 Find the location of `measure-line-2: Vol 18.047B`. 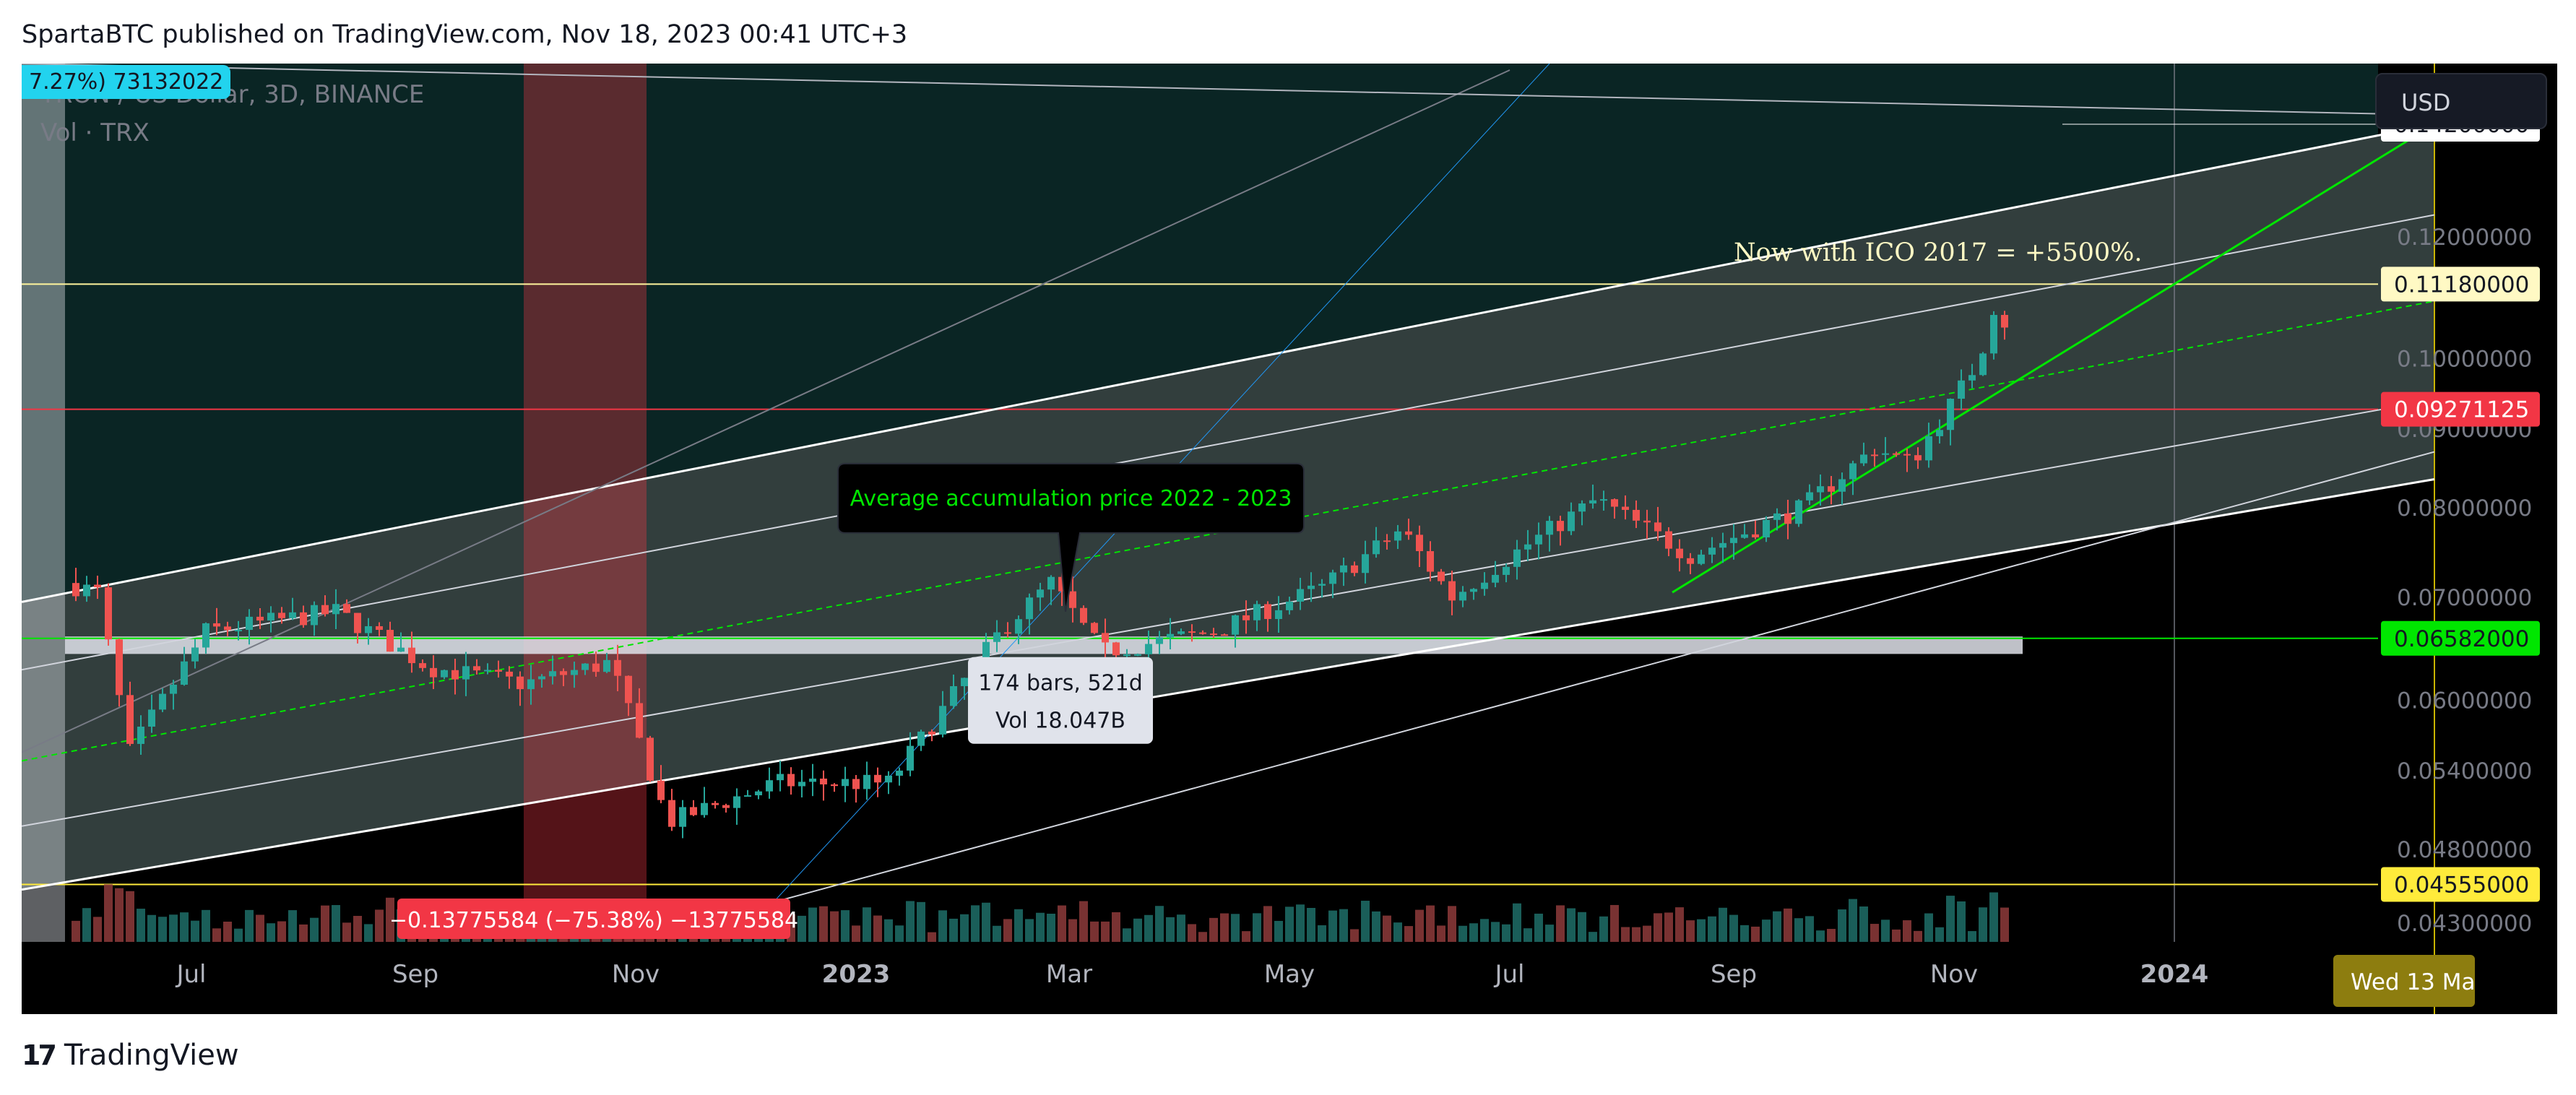

measure-line-2: Vol 18.047B is located at coordinates (1060, 721).